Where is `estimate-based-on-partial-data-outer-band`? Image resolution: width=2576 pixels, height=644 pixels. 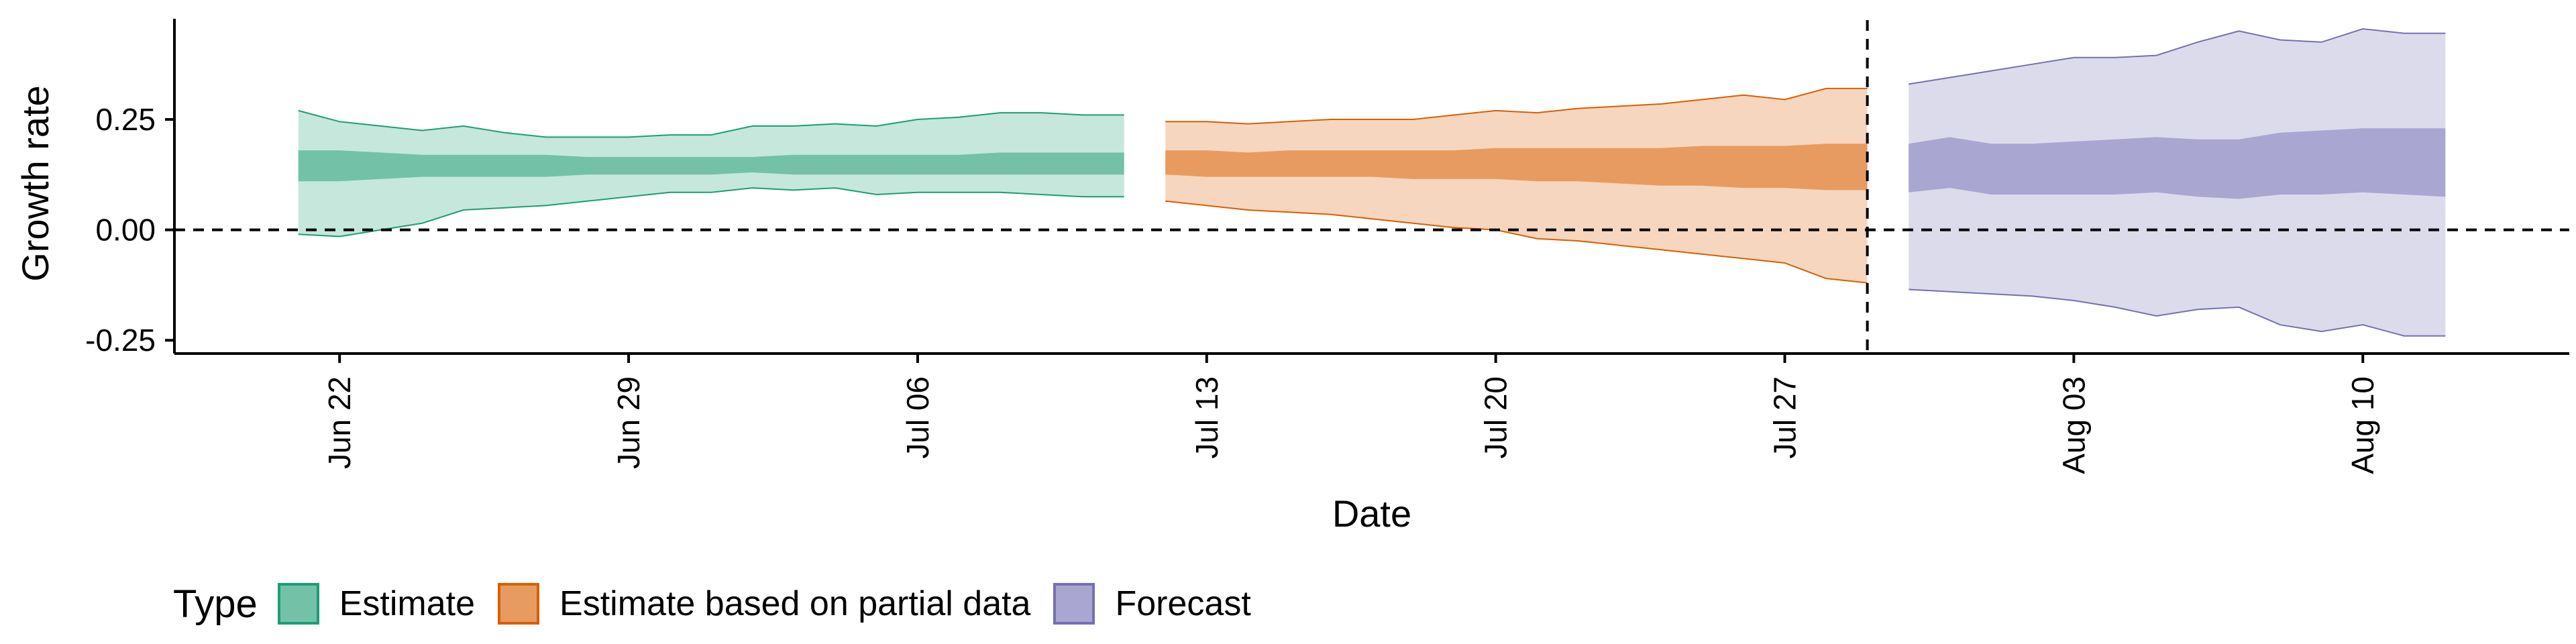
estimate-based-on-partial-data-outer-band is located at coordinates (1516, 185).